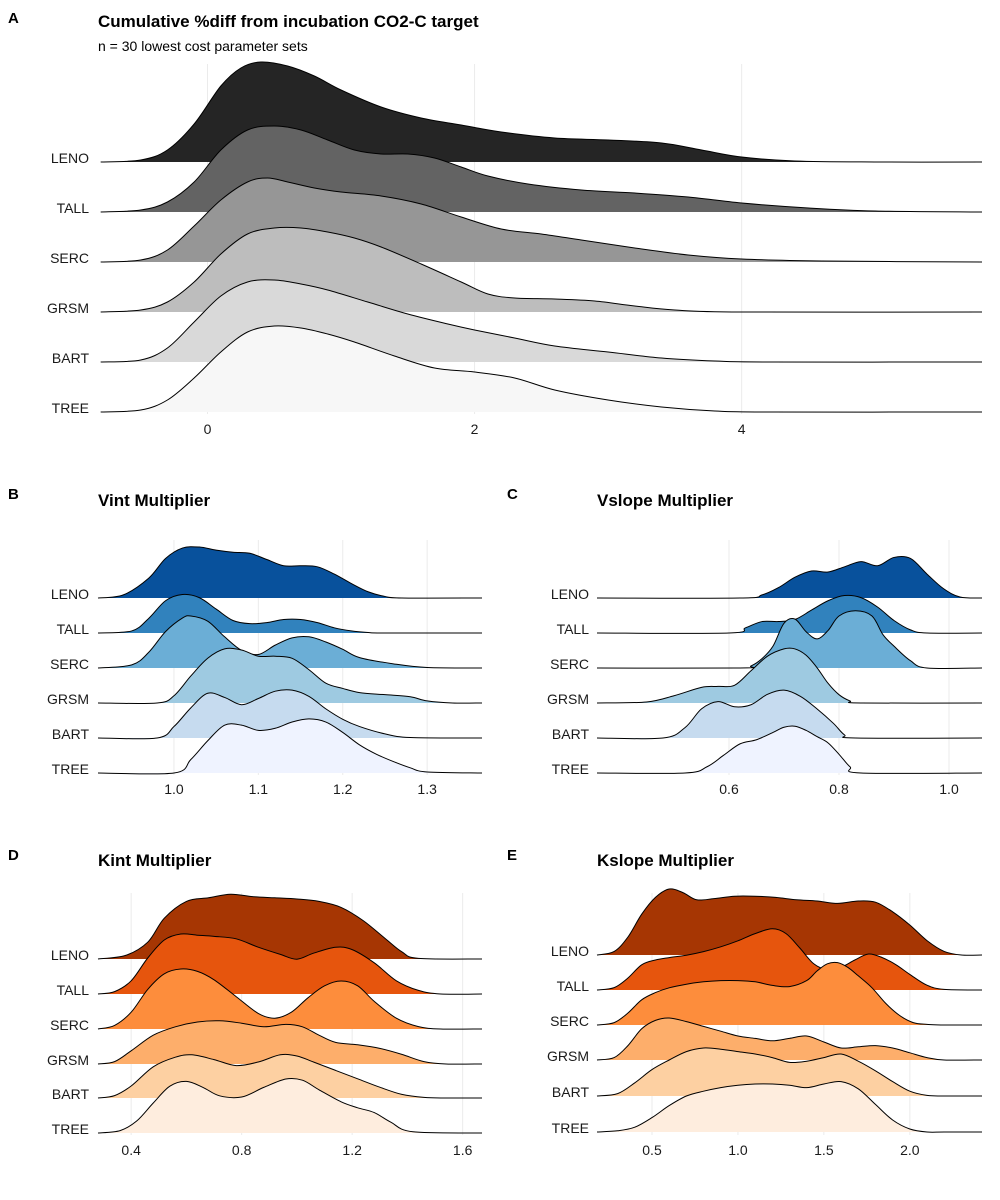 Image resolution: width=1000 pixels, height=1200 pixels. I want to click on x-tick-label: 0.5, so click(652, 1150).